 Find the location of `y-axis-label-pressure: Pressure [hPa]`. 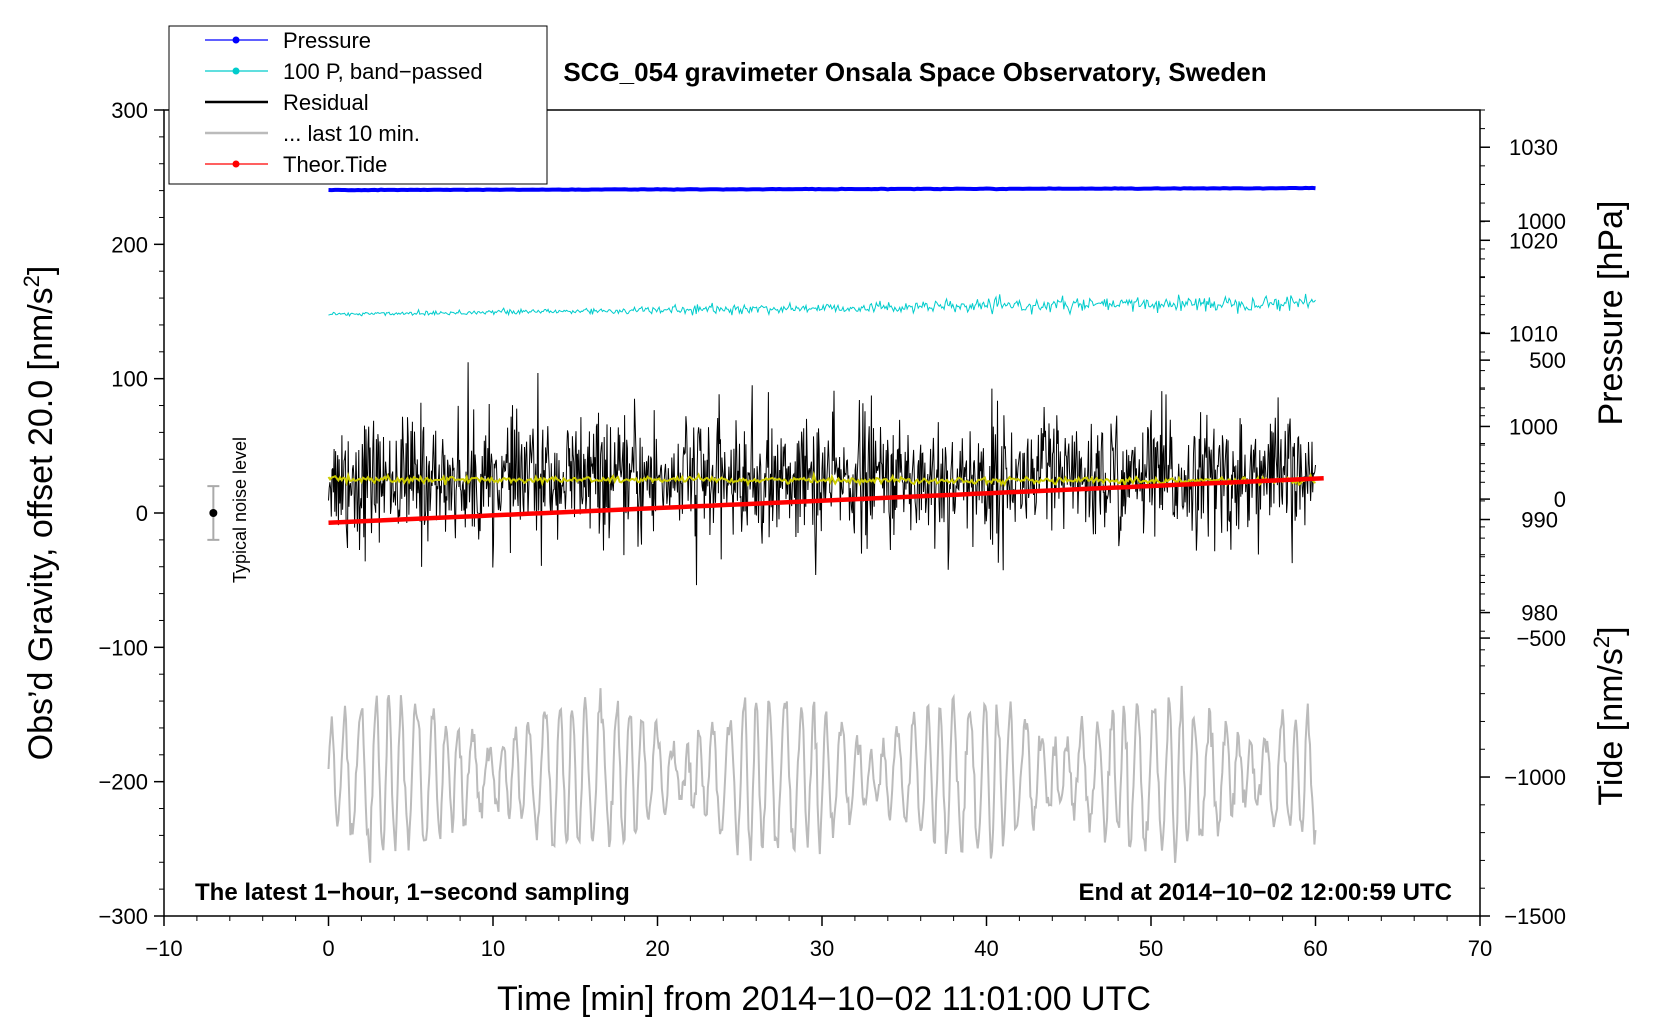

y-axis-label-pressure: Pressure [hPa] is located at coordinates (1611, 313).